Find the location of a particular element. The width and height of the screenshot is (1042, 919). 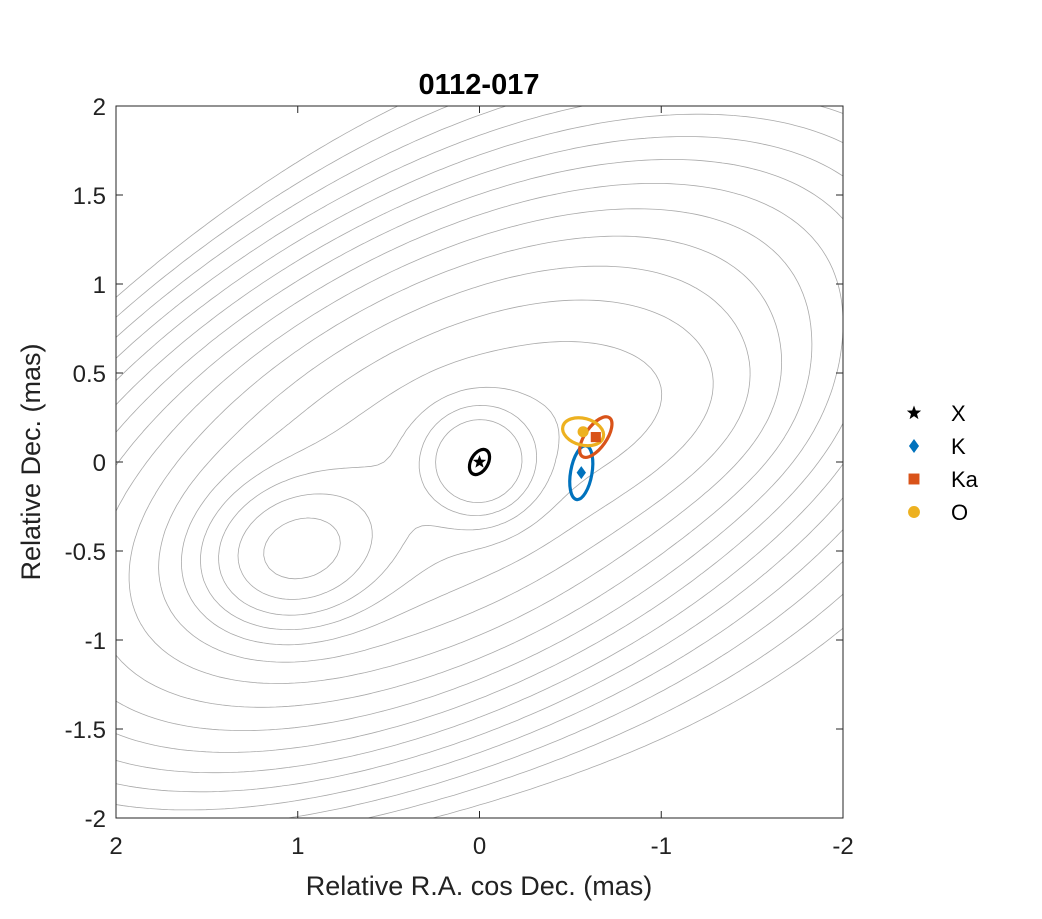

x-tick-label: -2 is located at coordinates (842, 846).